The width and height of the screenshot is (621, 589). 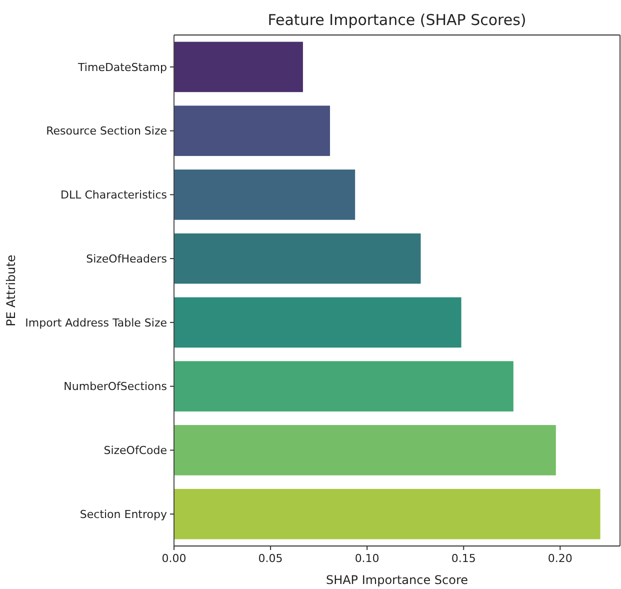 What do you see at coordinates (114, 195) in the screenshot?
I see `y-tick-label: DLL Characteristics` at bounding box center [114, 195].